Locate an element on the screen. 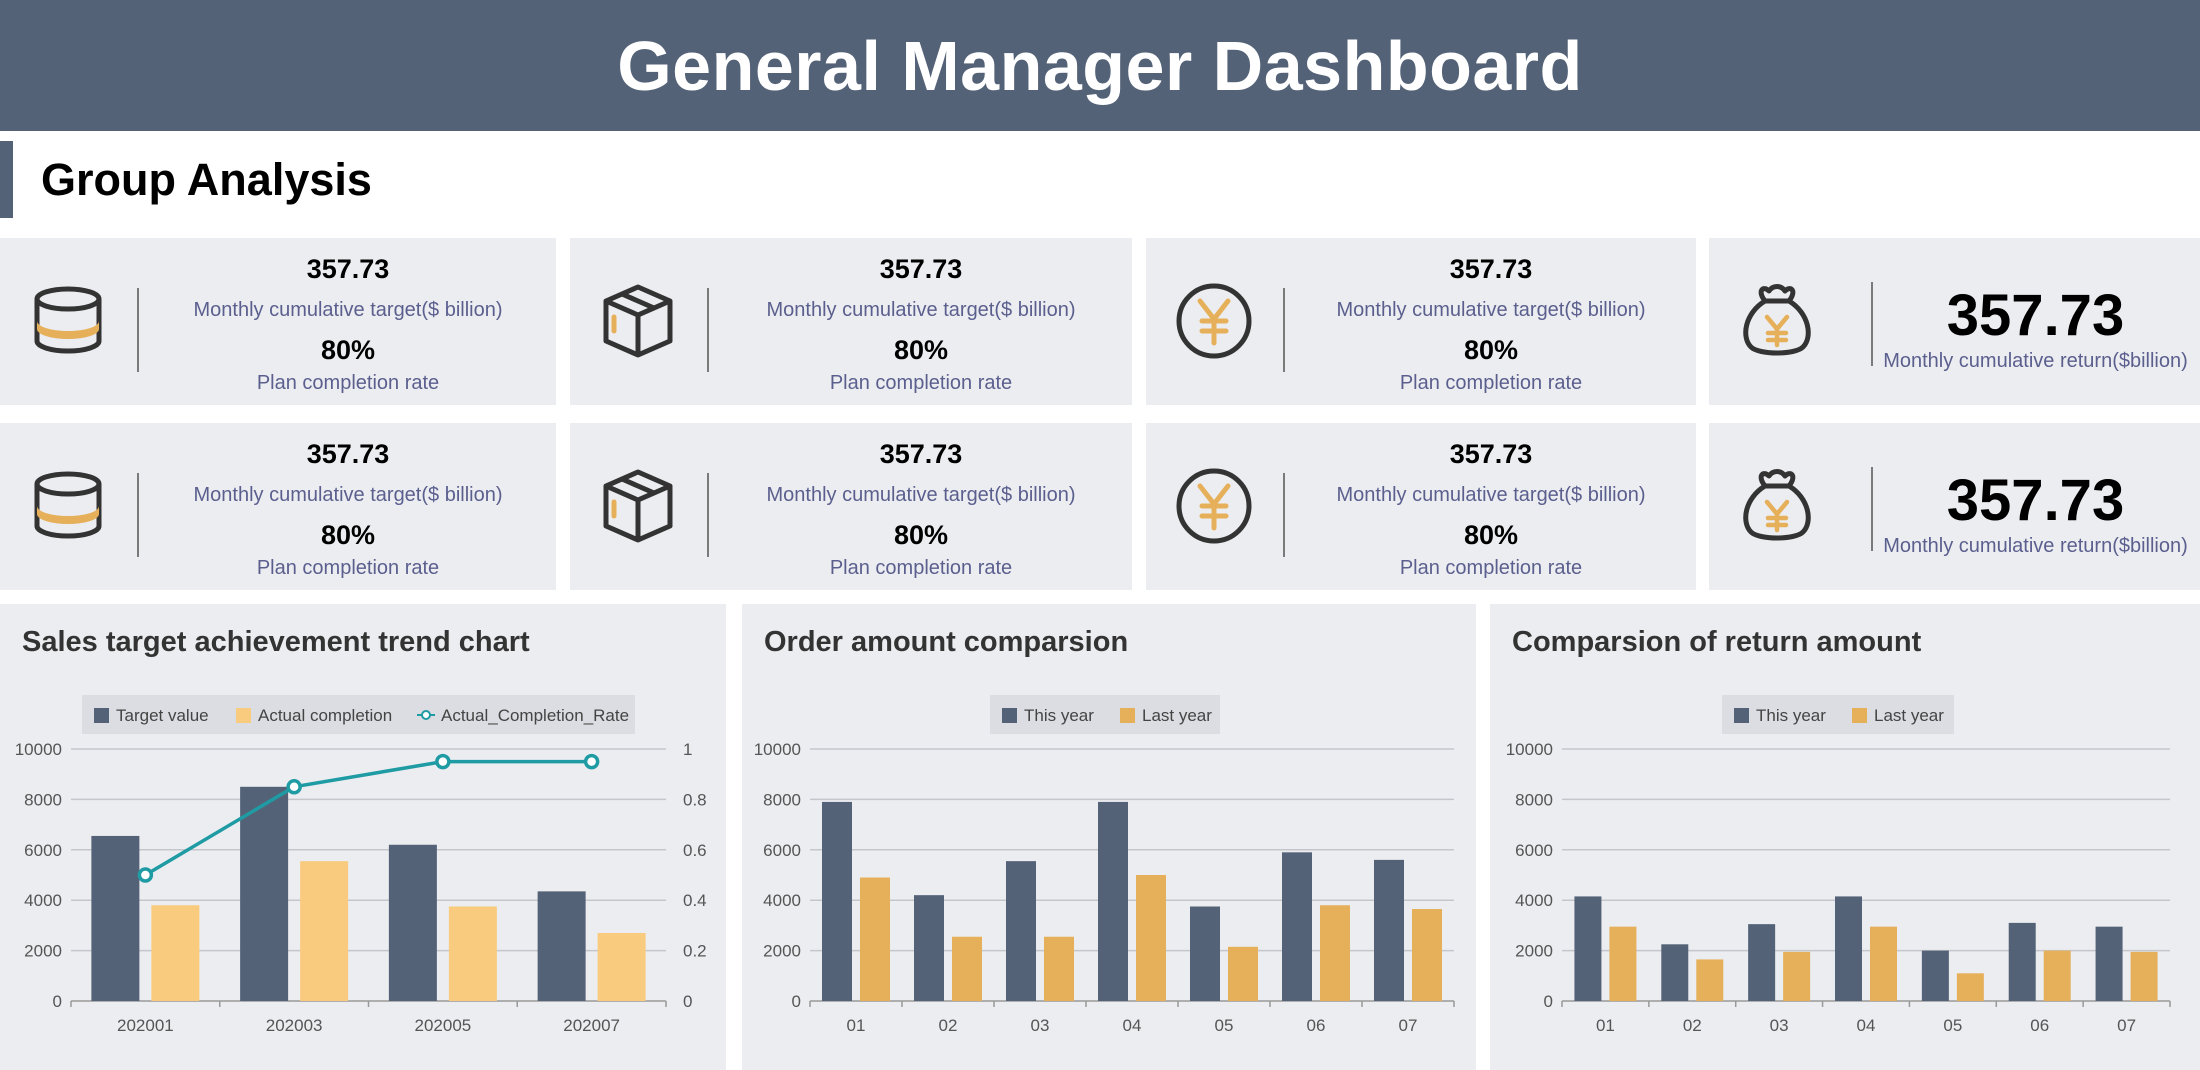  x-tick-label: 01 is located at coordinates (1605, 1025).